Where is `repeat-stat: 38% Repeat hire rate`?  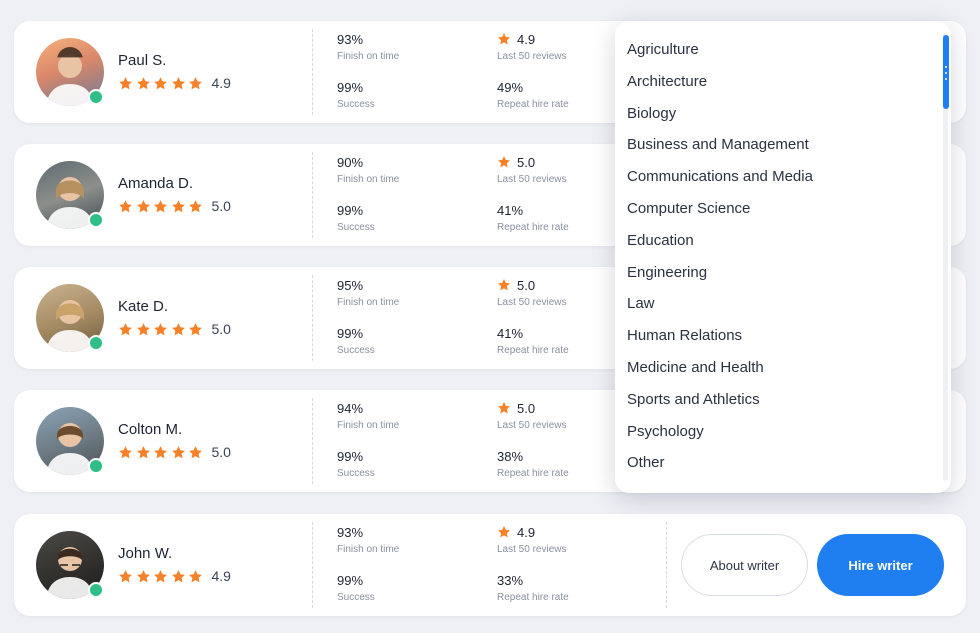
repeat-stat: 38% Repeat hire rate is located at coordinates (533, 464).